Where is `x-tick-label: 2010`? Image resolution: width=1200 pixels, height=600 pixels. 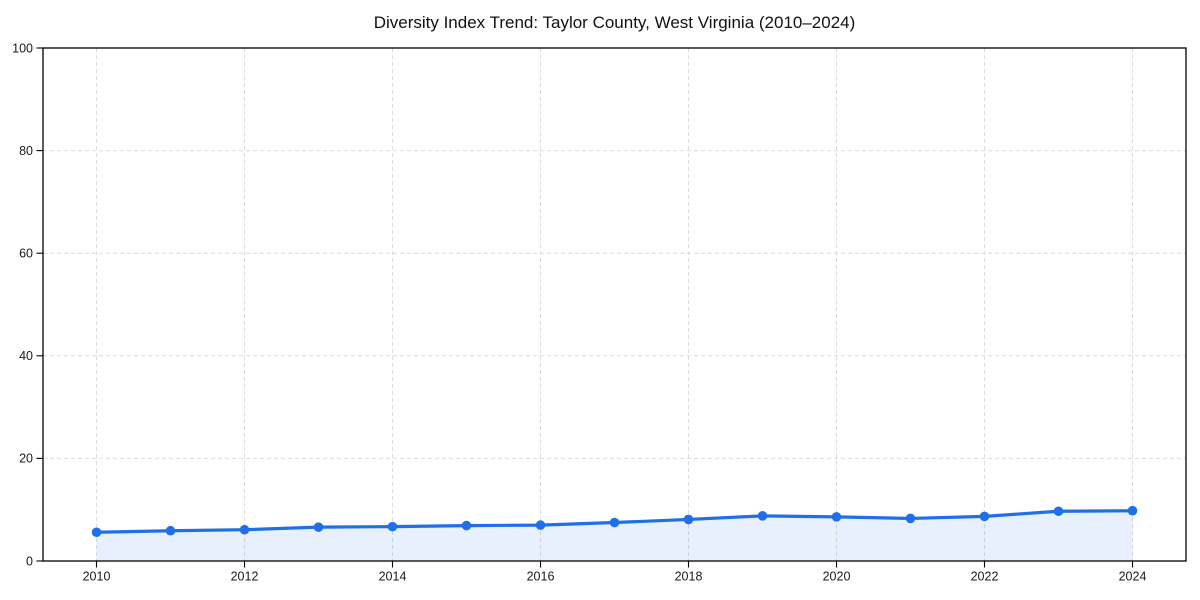
x-tick-label: 2010 is located at coordinates (97, 577).